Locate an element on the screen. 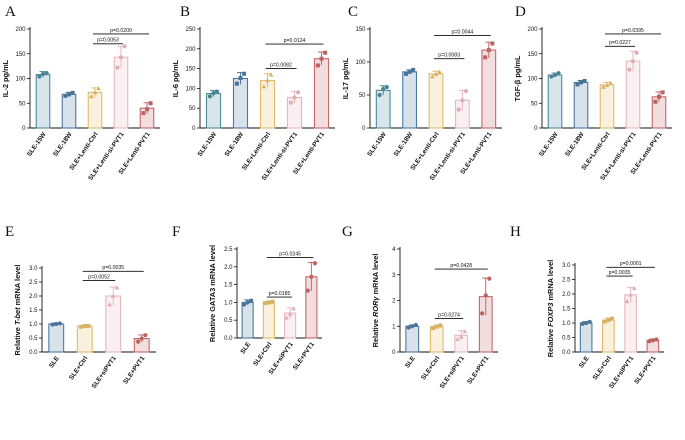 The image size is (685, 440). panel-letter: C is located at coordinates (353, 12).